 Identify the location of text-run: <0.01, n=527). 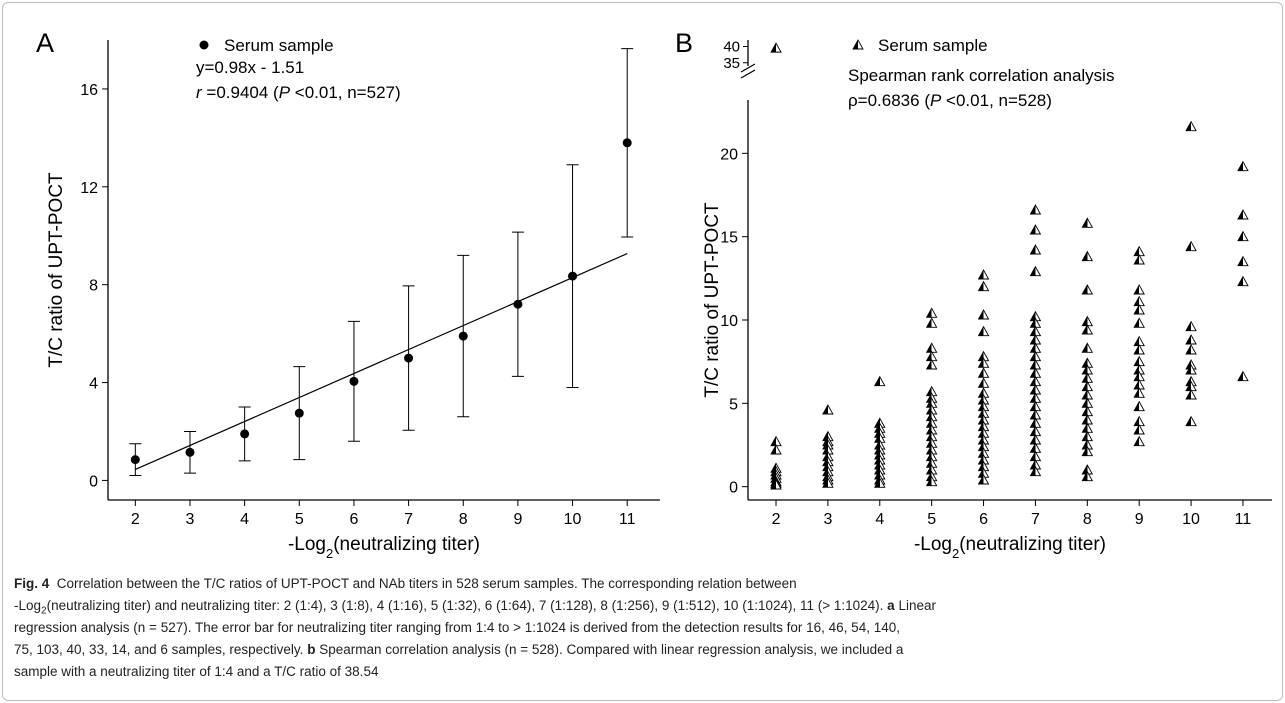
(345, 92).